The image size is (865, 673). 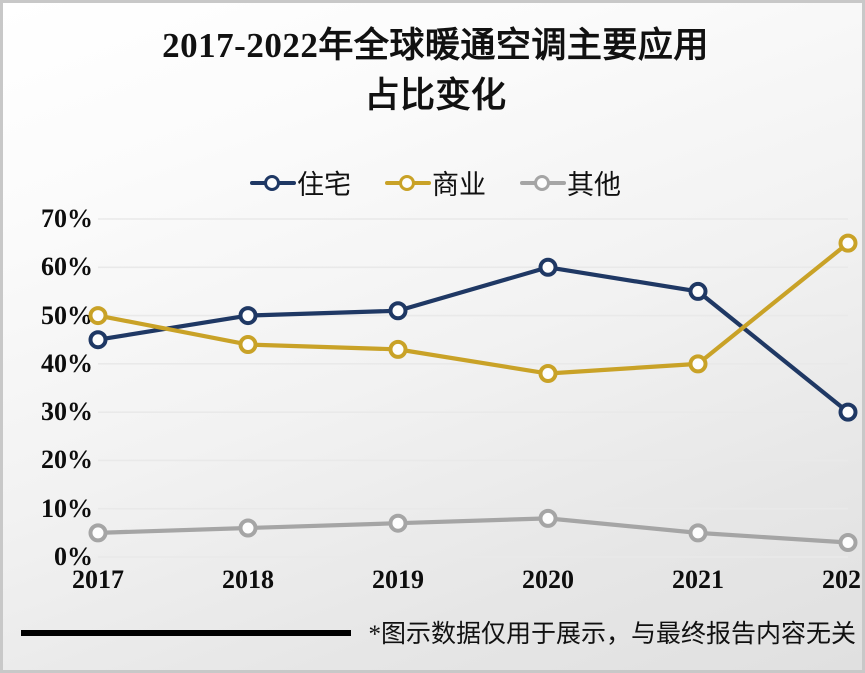 I want to click on chart-footer: *图示数据仅用于展示，与最终报告内容无关, so click(x=432, y=634).